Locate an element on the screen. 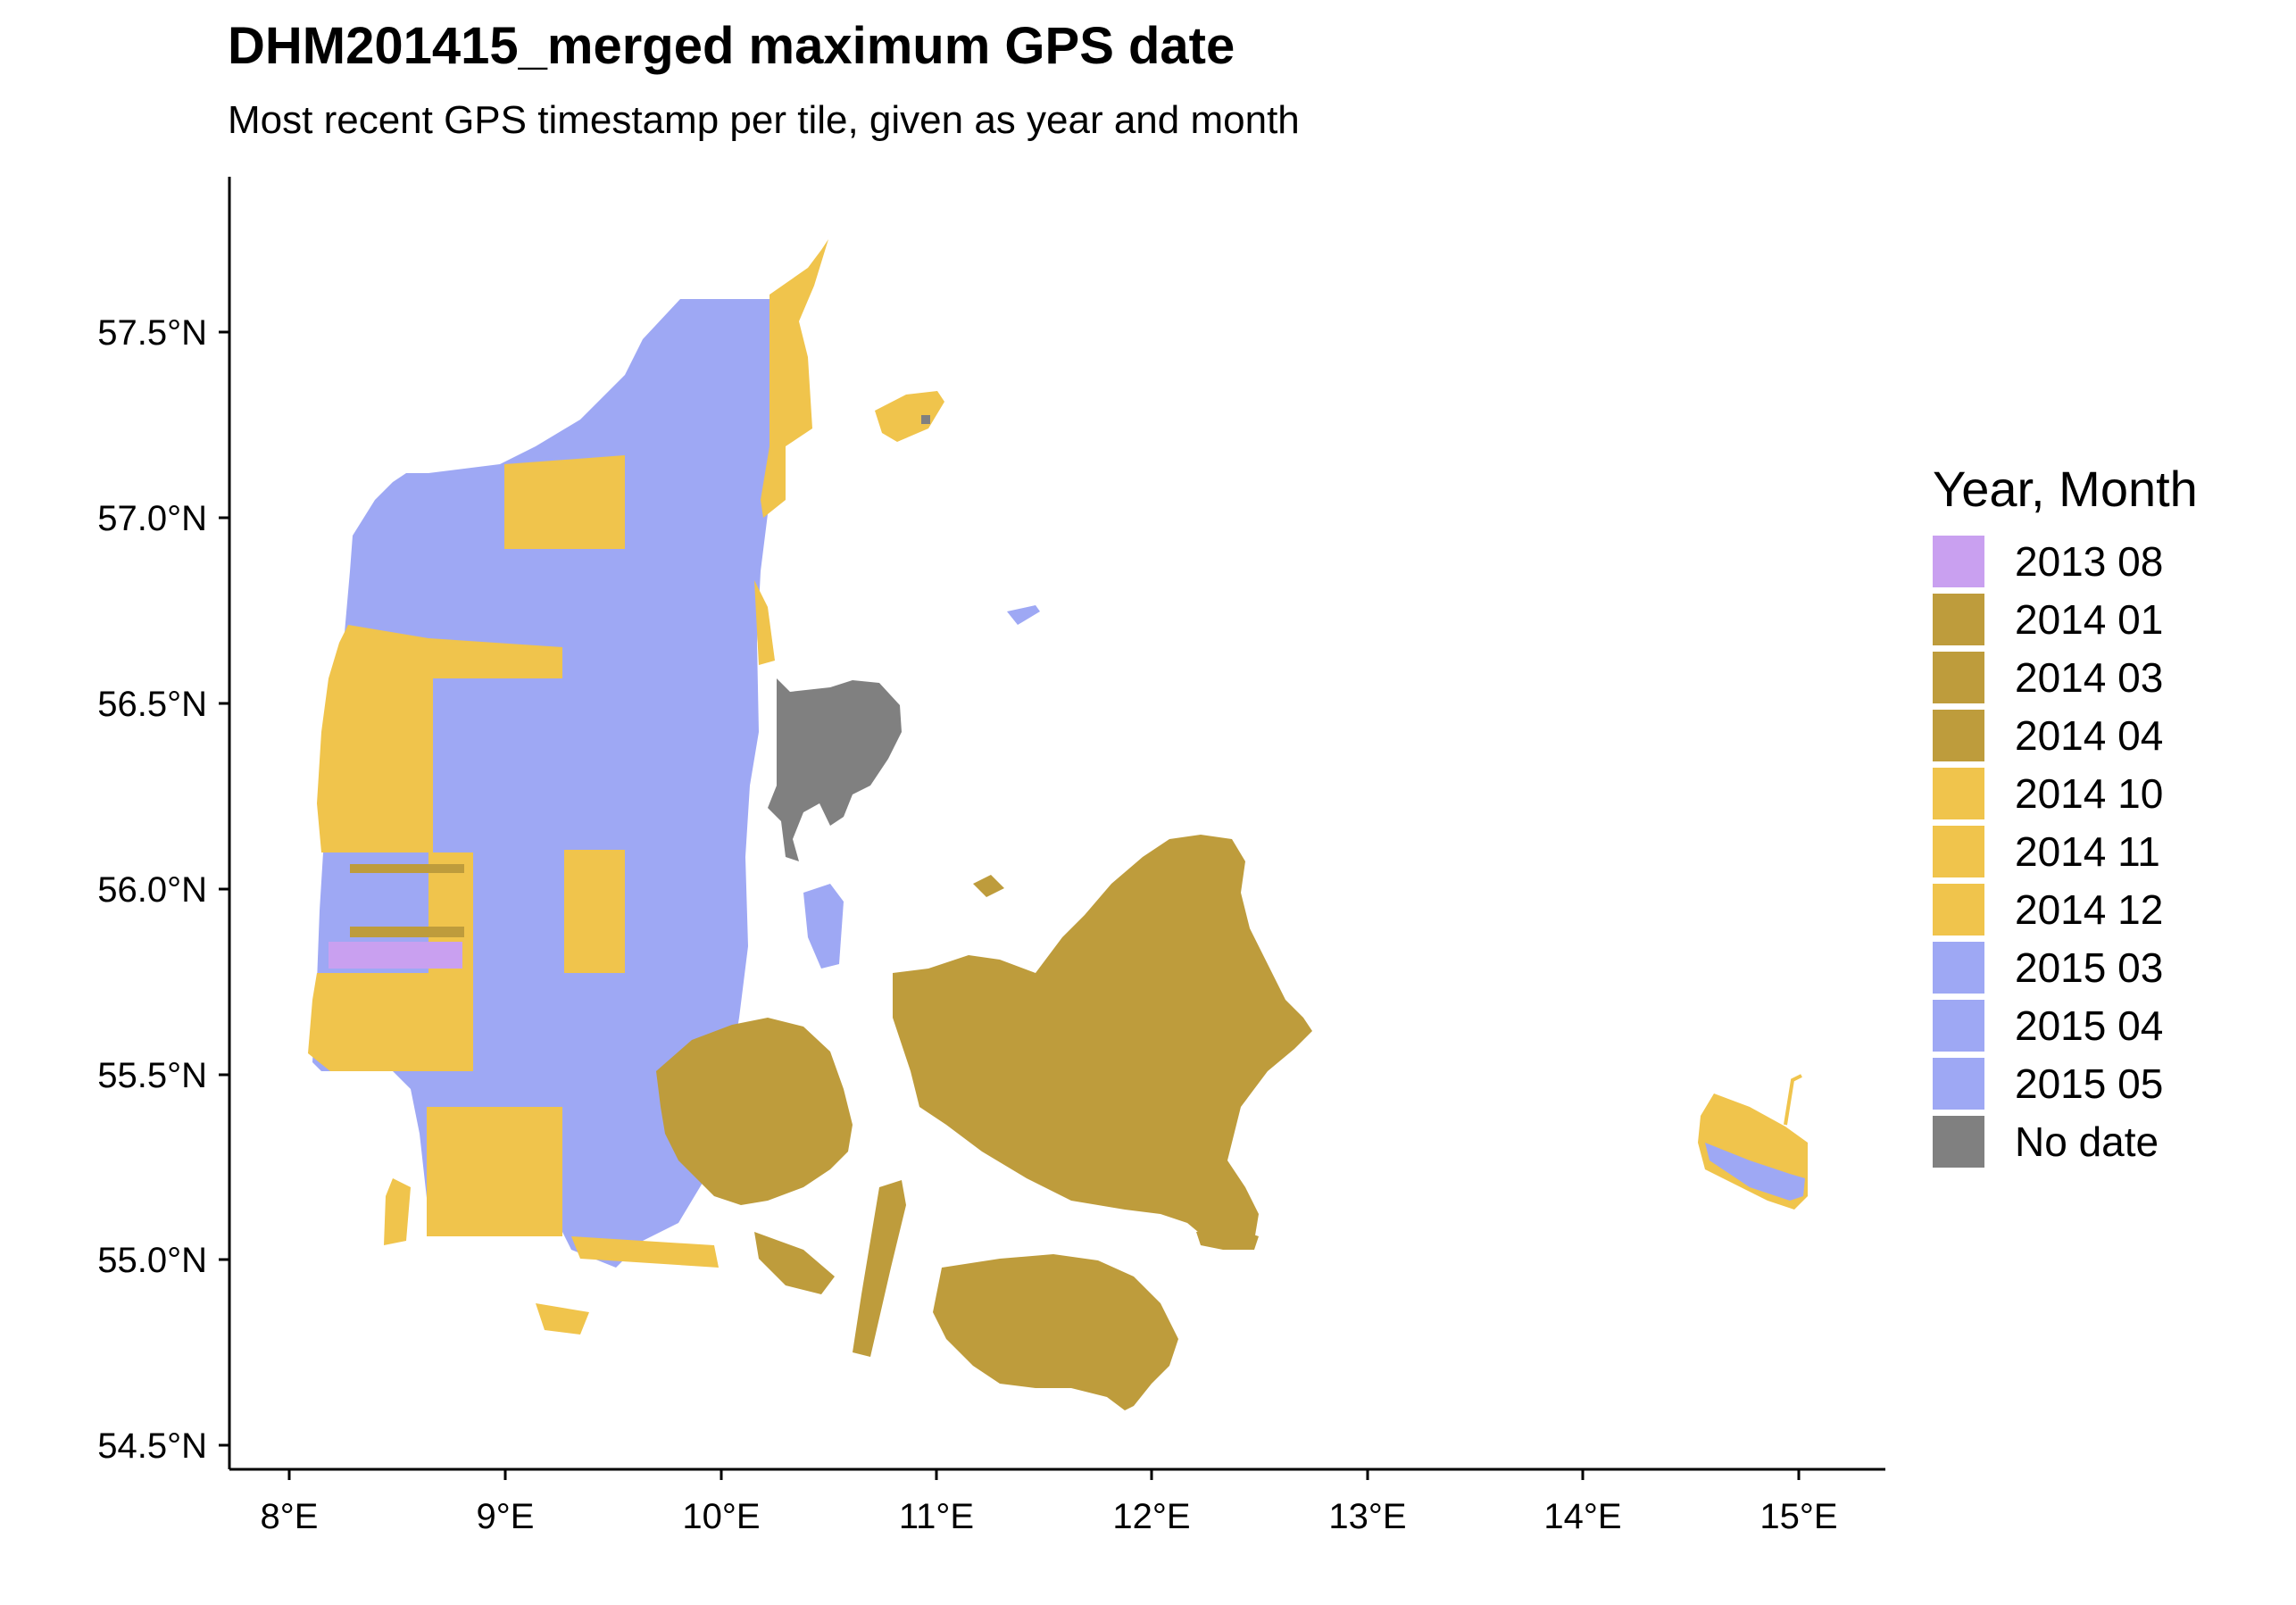  legend-label: 2013 08 is located at coordinates (2089, 561).